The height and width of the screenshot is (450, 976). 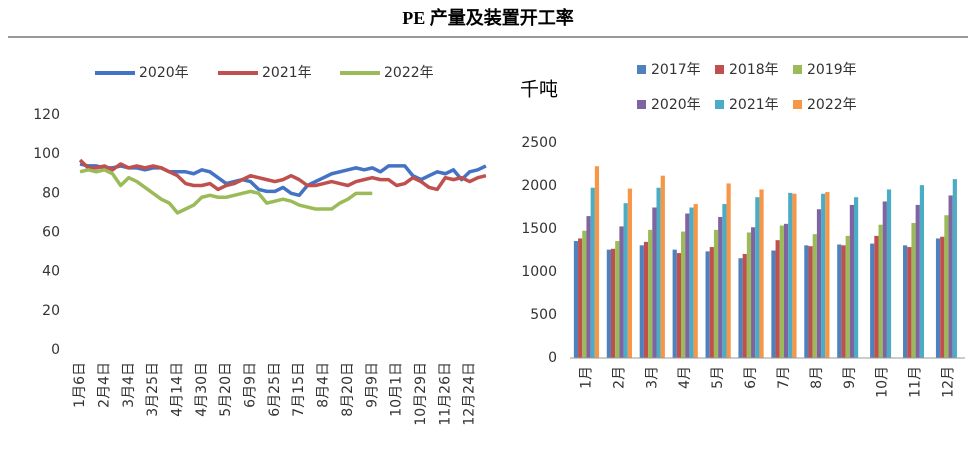 What do you see at coordinates (80, 385) in the screenshot?
I see `x-tick-label: 1月6日` at bounding box center [80, 385].